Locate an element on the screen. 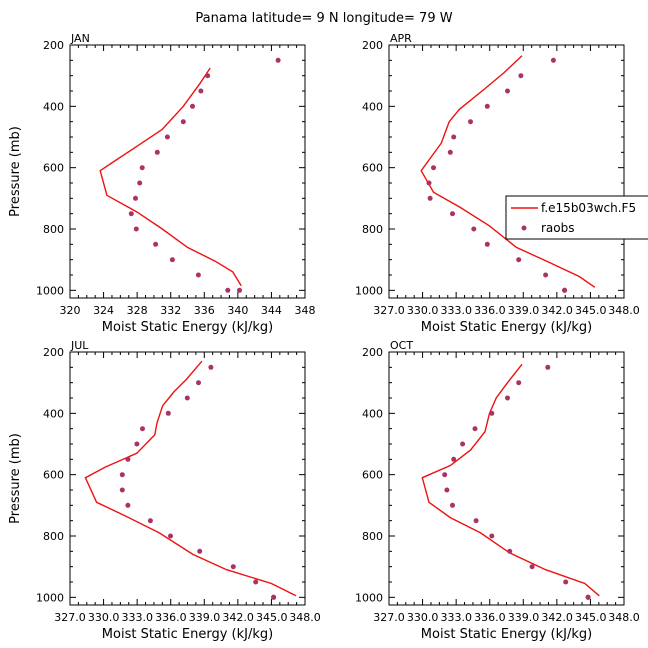 The width and height of the screenshot is (648, 648). panel-label: JAN is located at coordinates (80, 38).